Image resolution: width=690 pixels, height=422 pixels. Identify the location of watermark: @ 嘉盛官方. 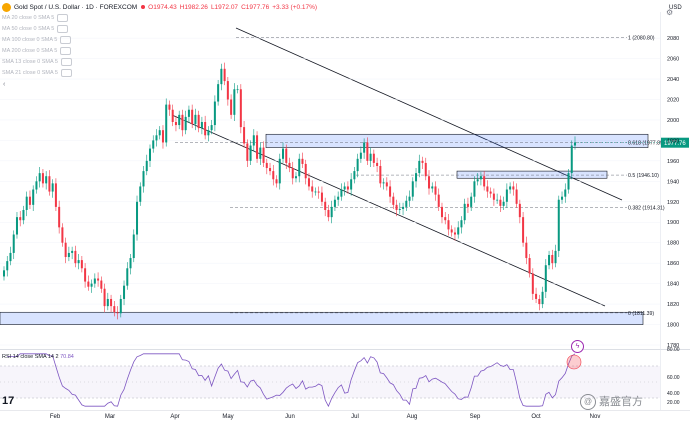
(611, 402).